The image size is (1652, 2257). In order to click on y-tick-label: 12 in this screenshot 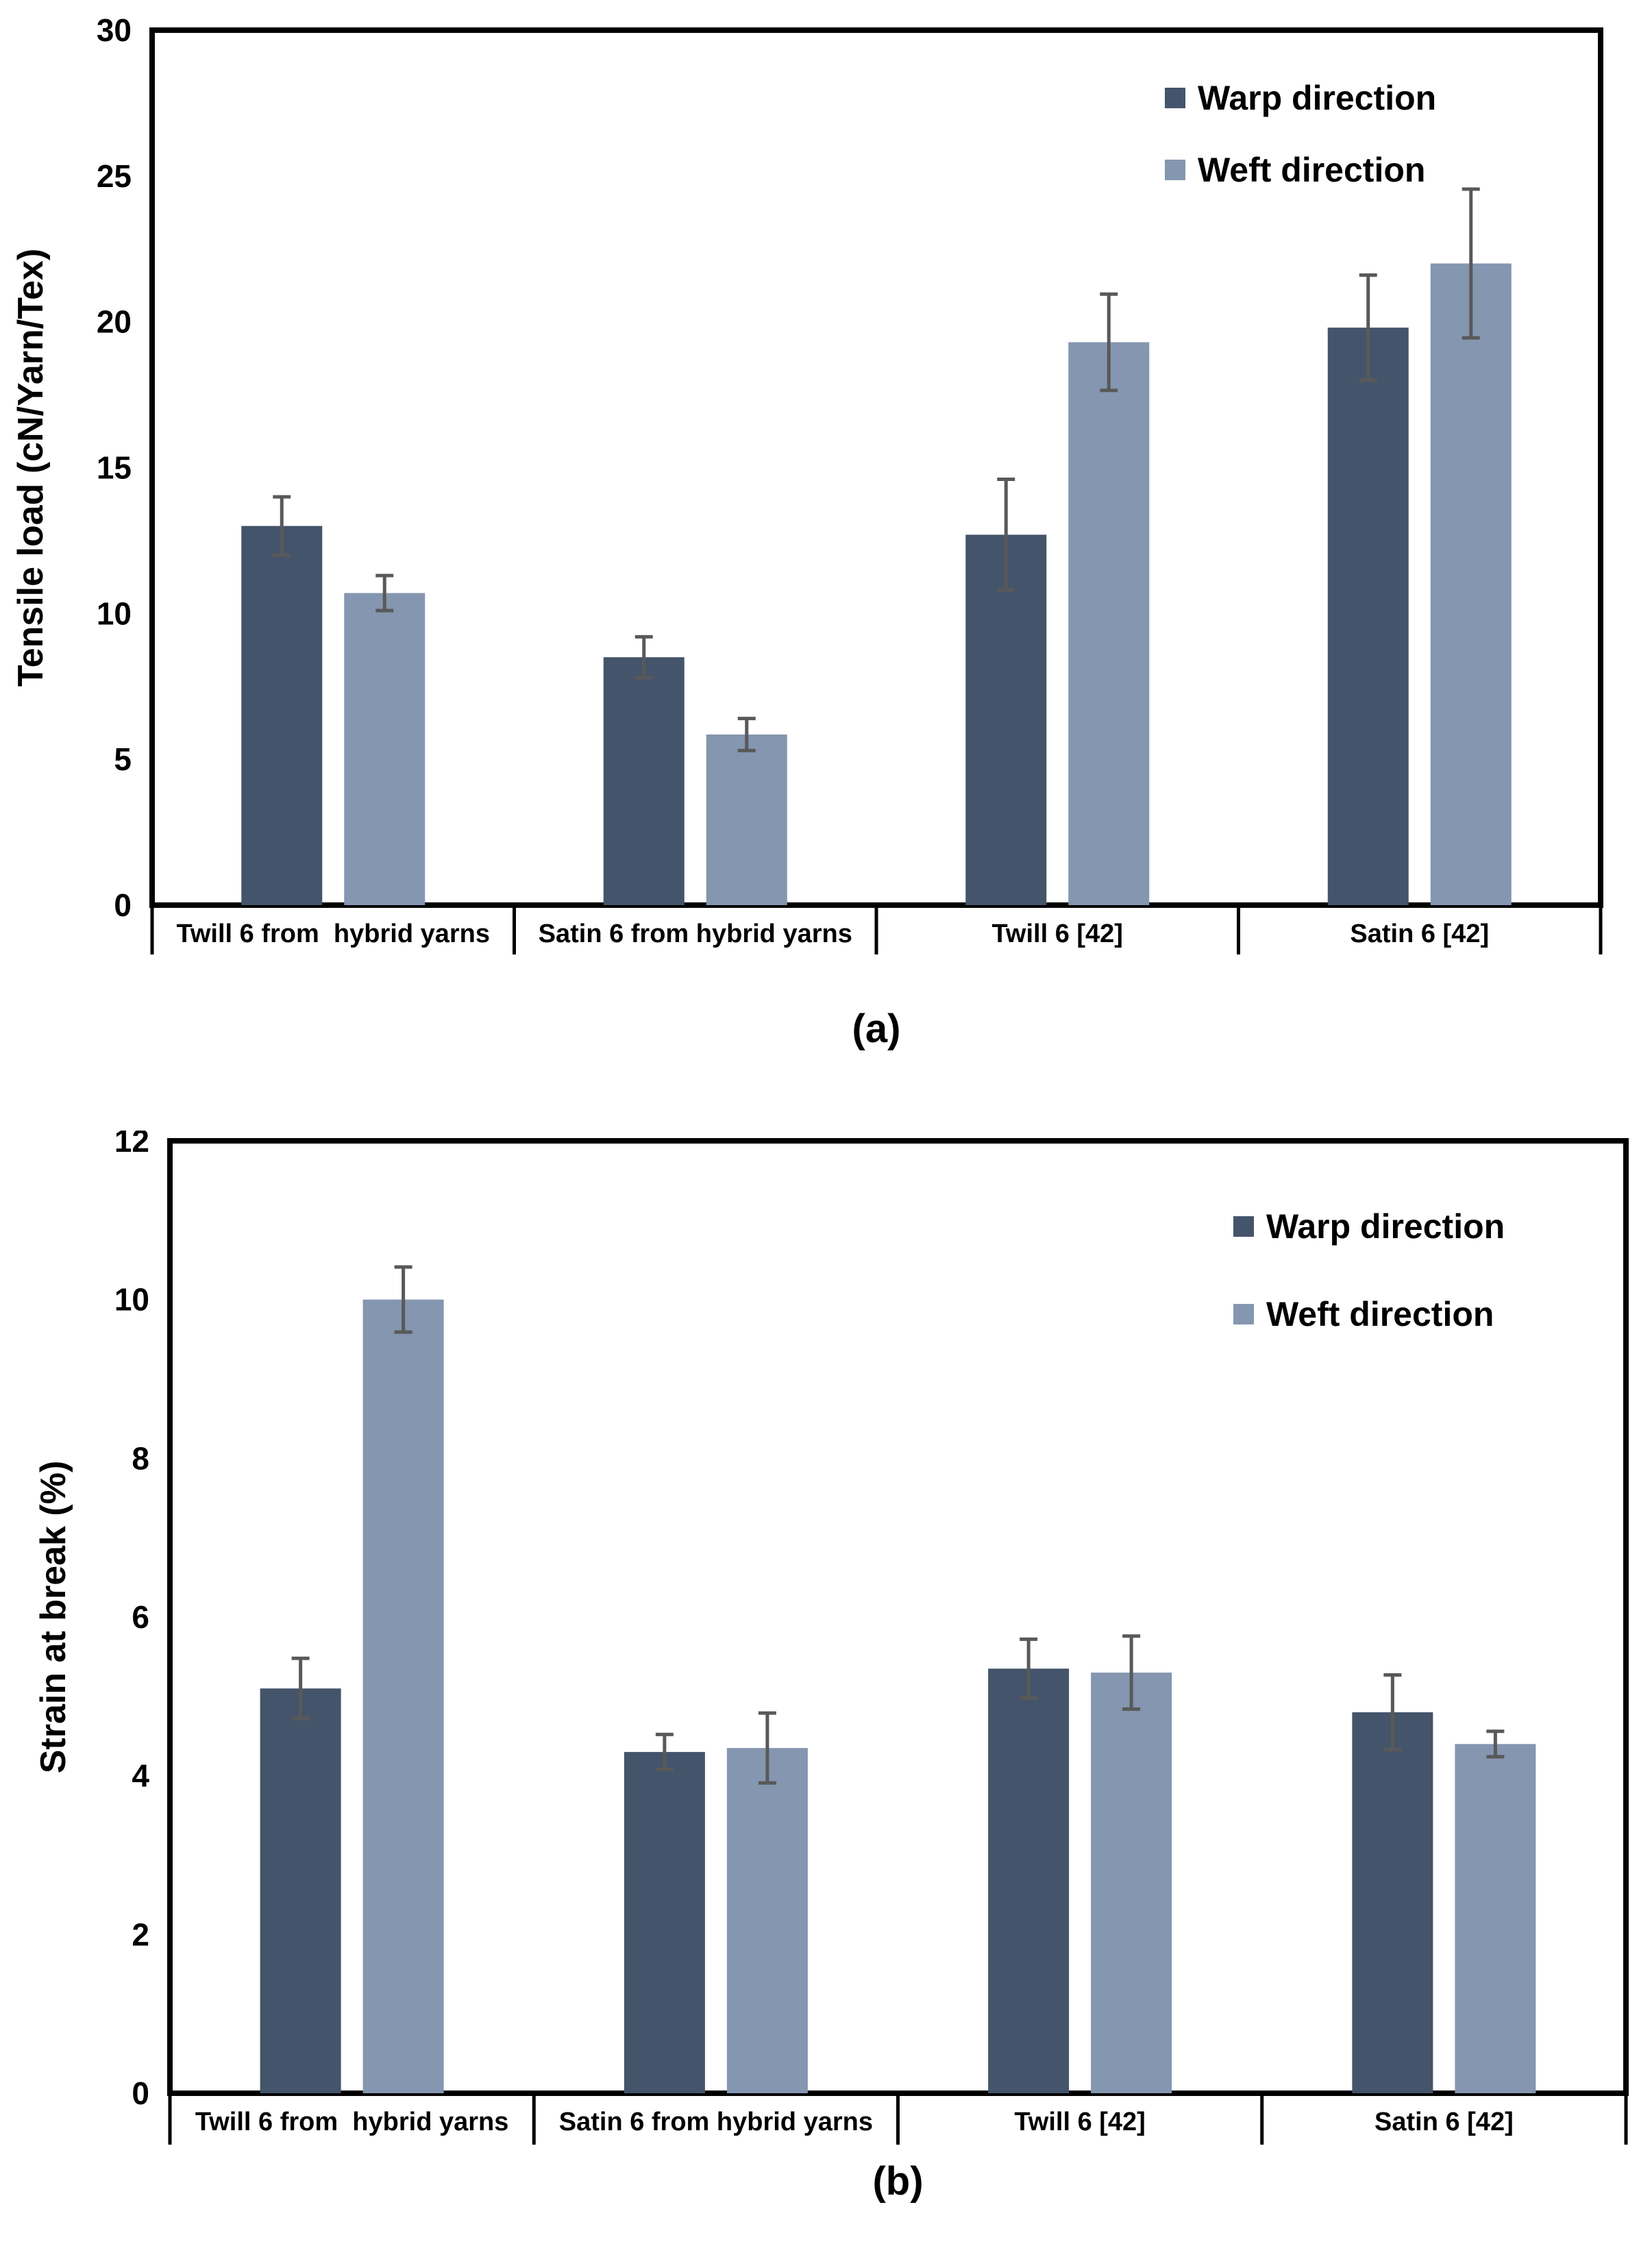, I will do `click(131, 1145)`.